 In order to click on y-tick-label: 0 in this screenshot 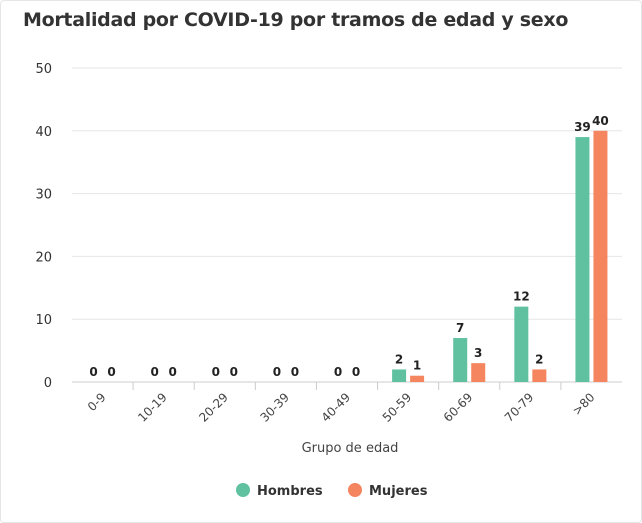, I will do `click(48, 383)`.